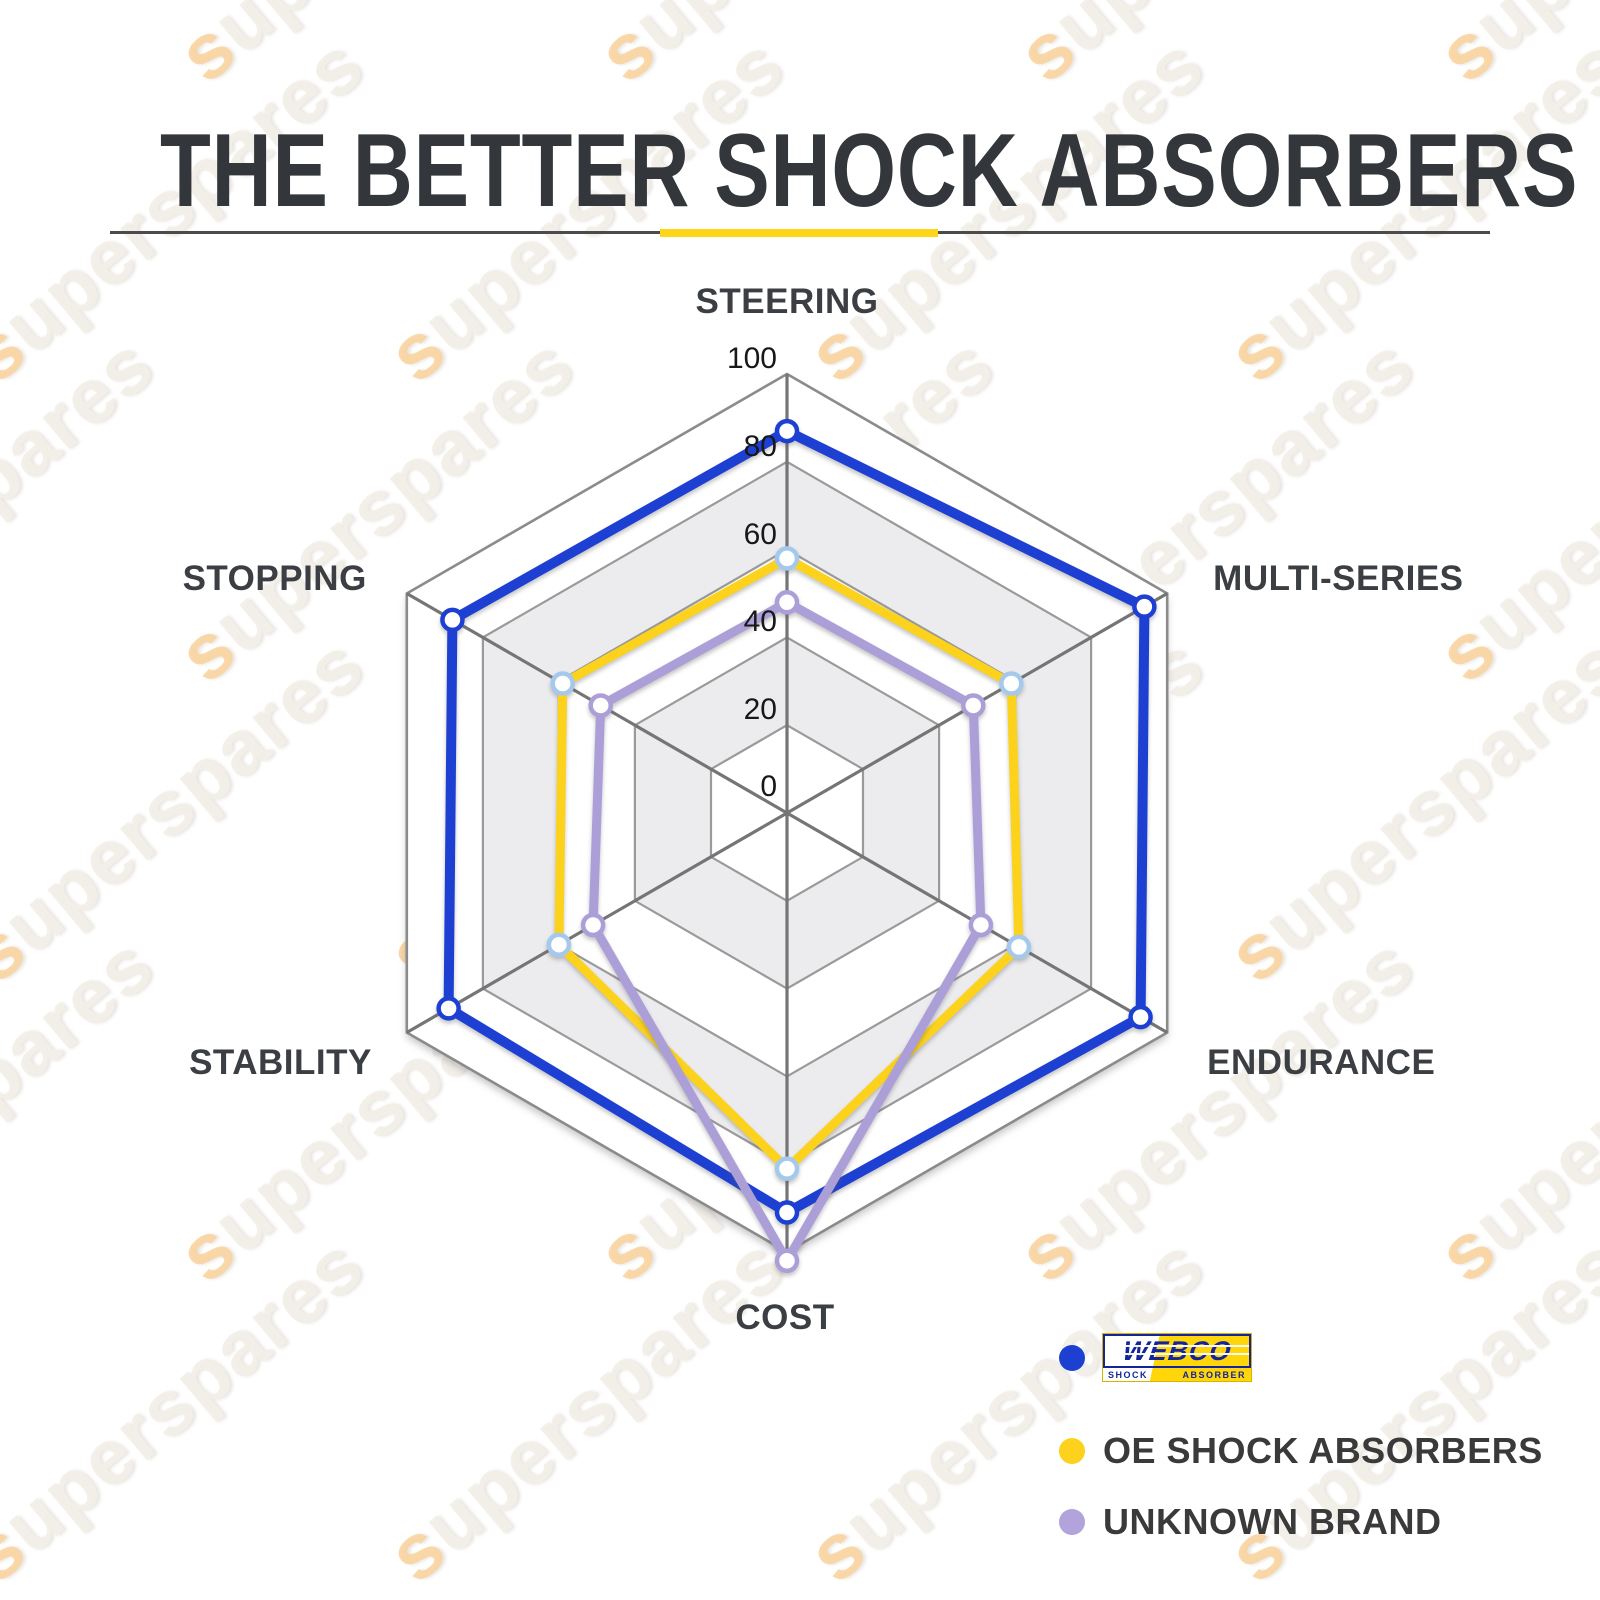  What do you see at coordinates (1323, 1450) in the screenshot?
I see `legend-label-oe: OE SHOCK ABSORBERS` at bounding box center [1323, 1450].